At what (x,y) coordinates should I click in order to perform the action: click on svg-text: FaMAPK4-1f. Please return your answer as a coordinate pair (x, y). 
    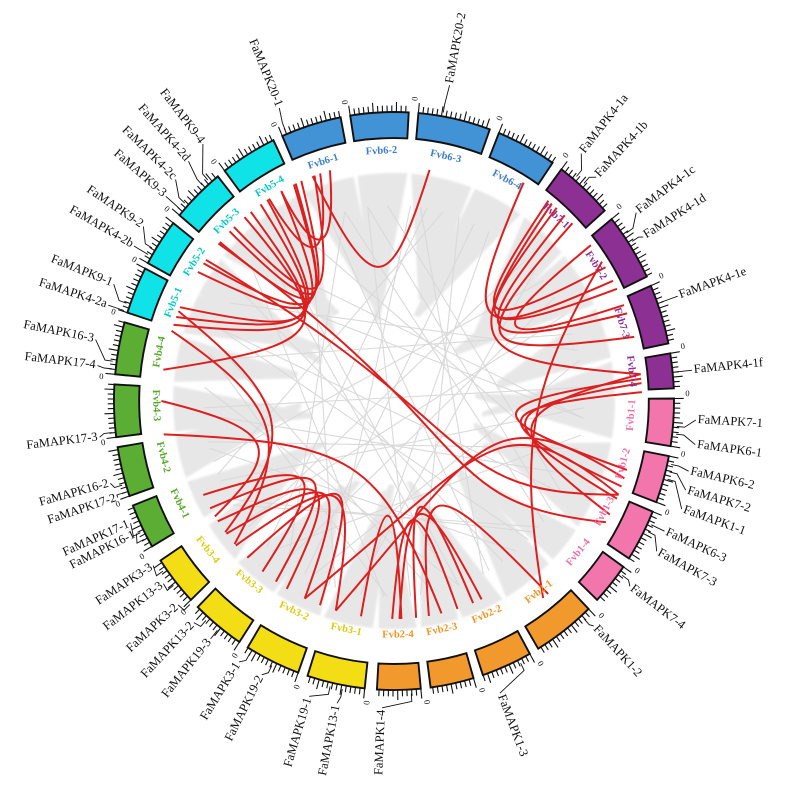
    Looking at the image, I should click on (728, 365).